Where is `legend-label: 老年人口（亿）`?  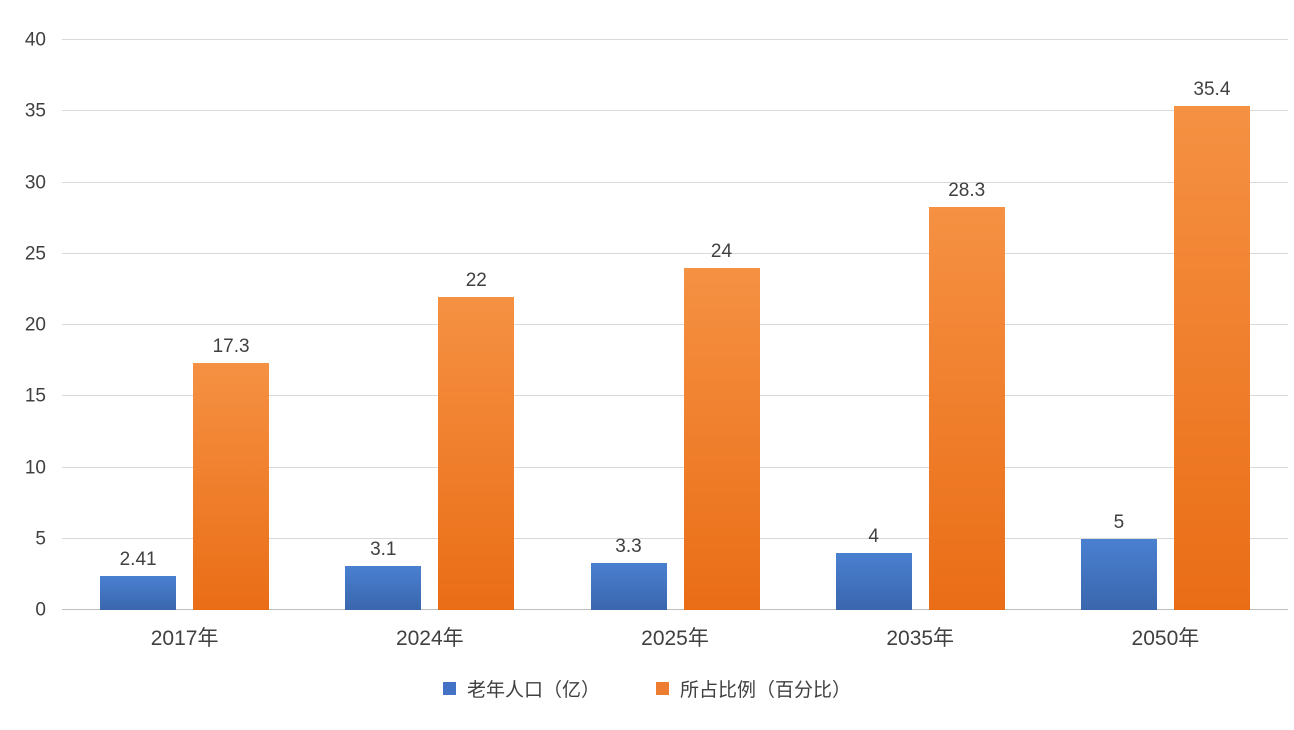 legend-label: 老年人口（亿） is located at coordinates (533, 690).